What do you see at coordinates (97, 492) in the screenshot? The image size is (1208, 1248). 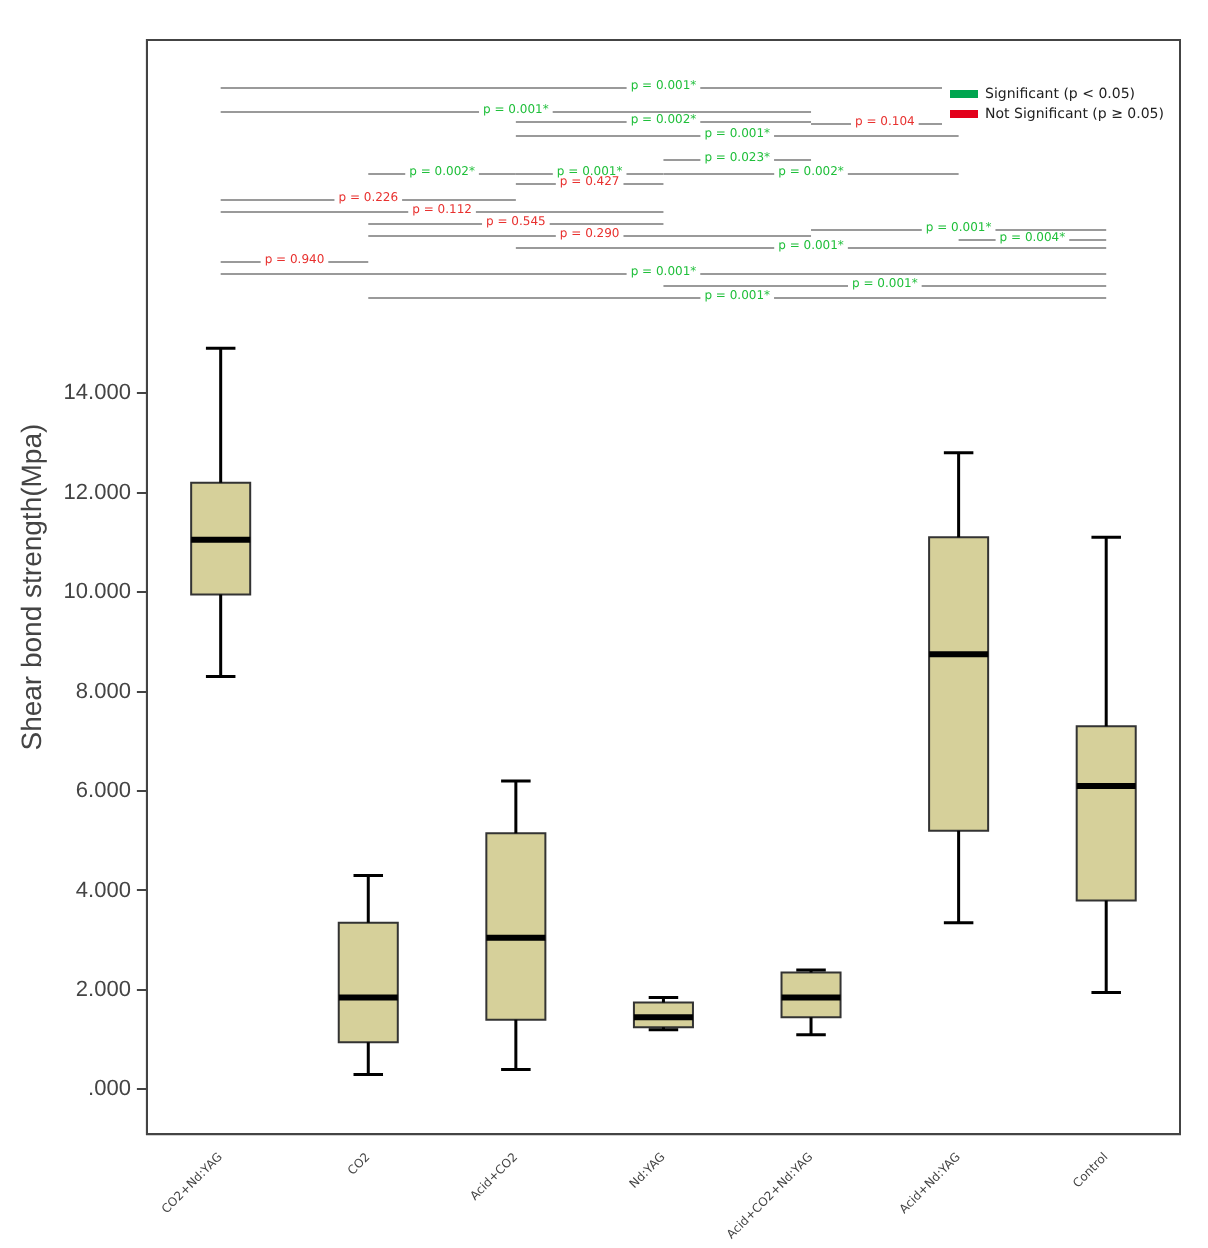 I see `y-tick-label: 12.000` at bounding box center [97, 492].